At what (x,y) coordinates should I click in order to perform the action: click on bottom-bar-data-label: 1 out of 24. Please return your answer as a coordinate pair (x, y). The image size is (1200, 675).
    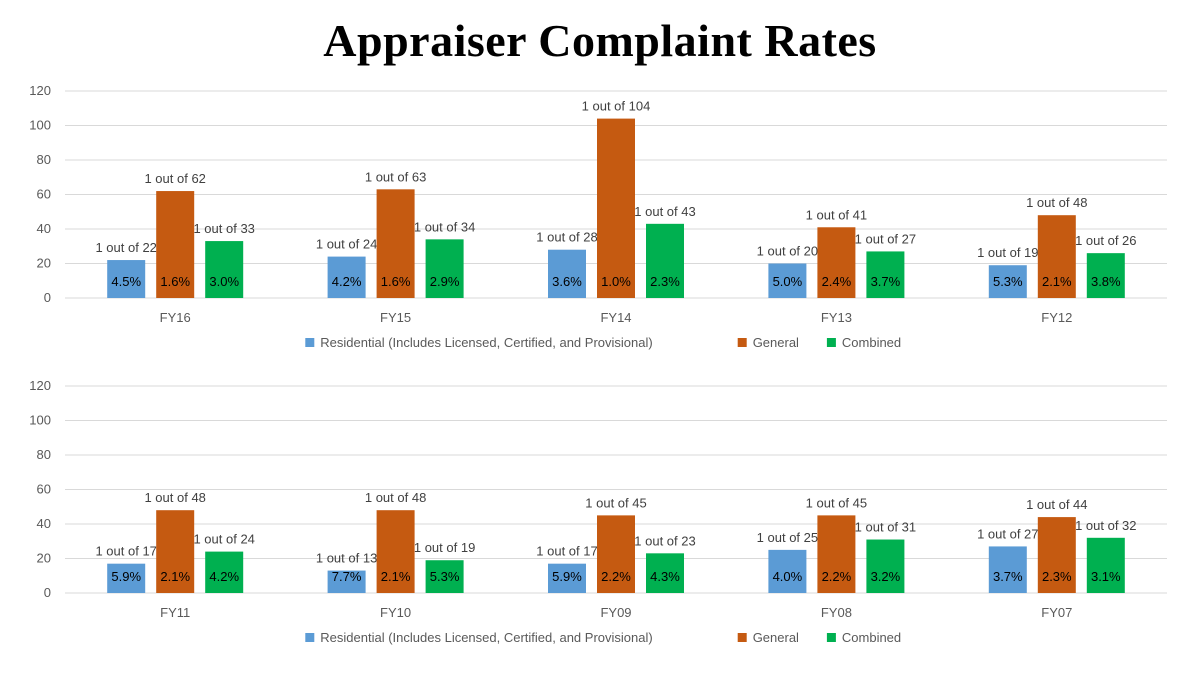
    Looking at the image, I should click on (223, 539).